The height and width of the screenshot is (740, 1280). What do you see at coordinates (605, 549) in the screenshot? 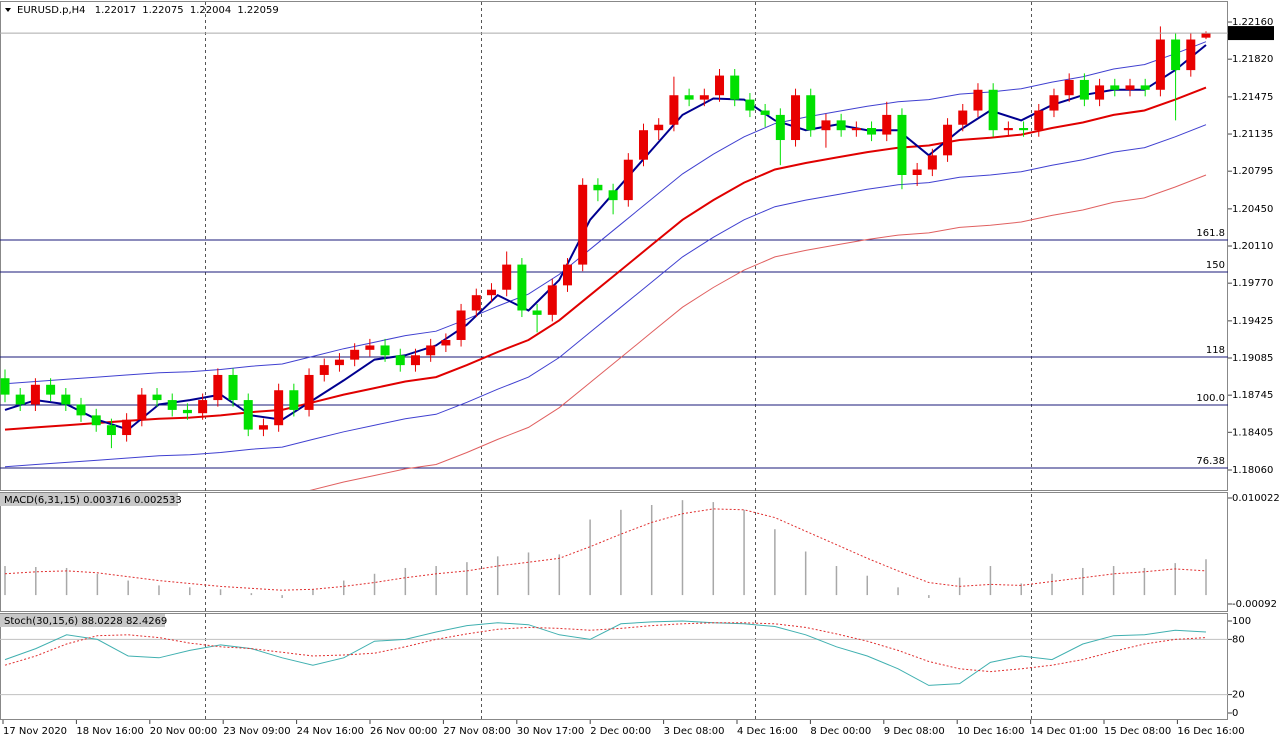
I see `macd-signal` at bounding box center [605, 549].